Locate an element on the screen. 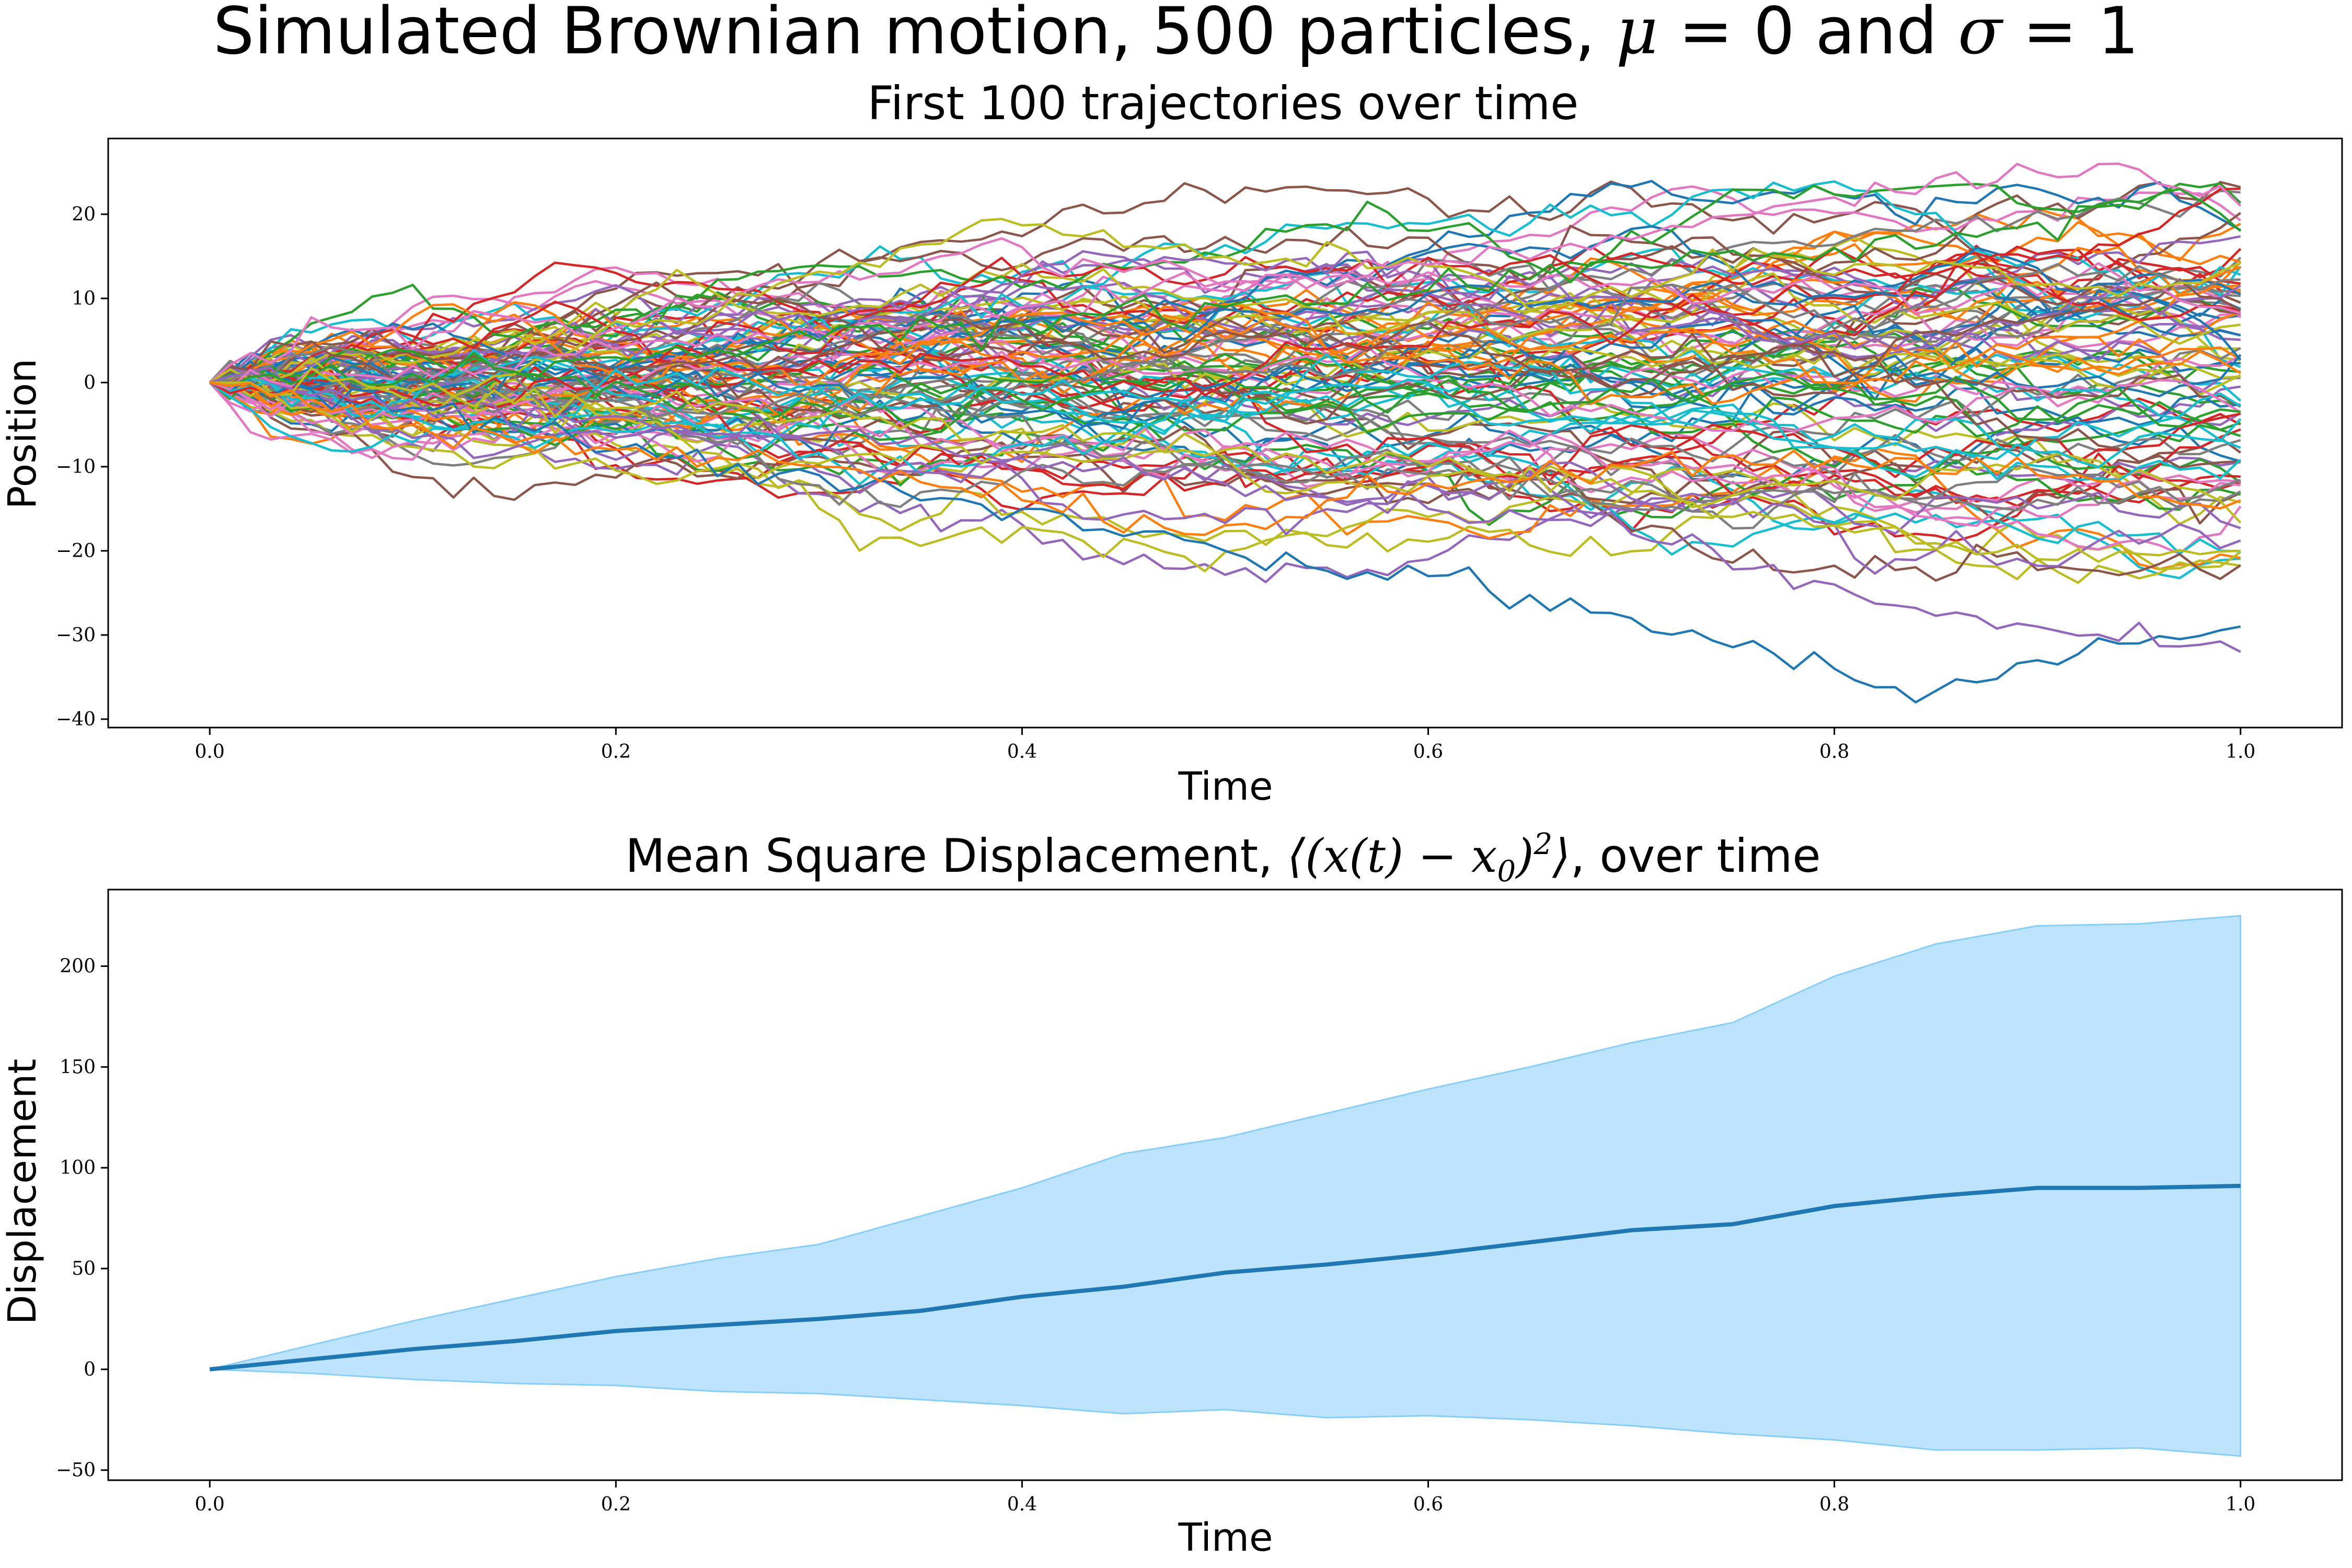  trajectories-xtick-label: 1.0 is located at coordinates (2240, 752).